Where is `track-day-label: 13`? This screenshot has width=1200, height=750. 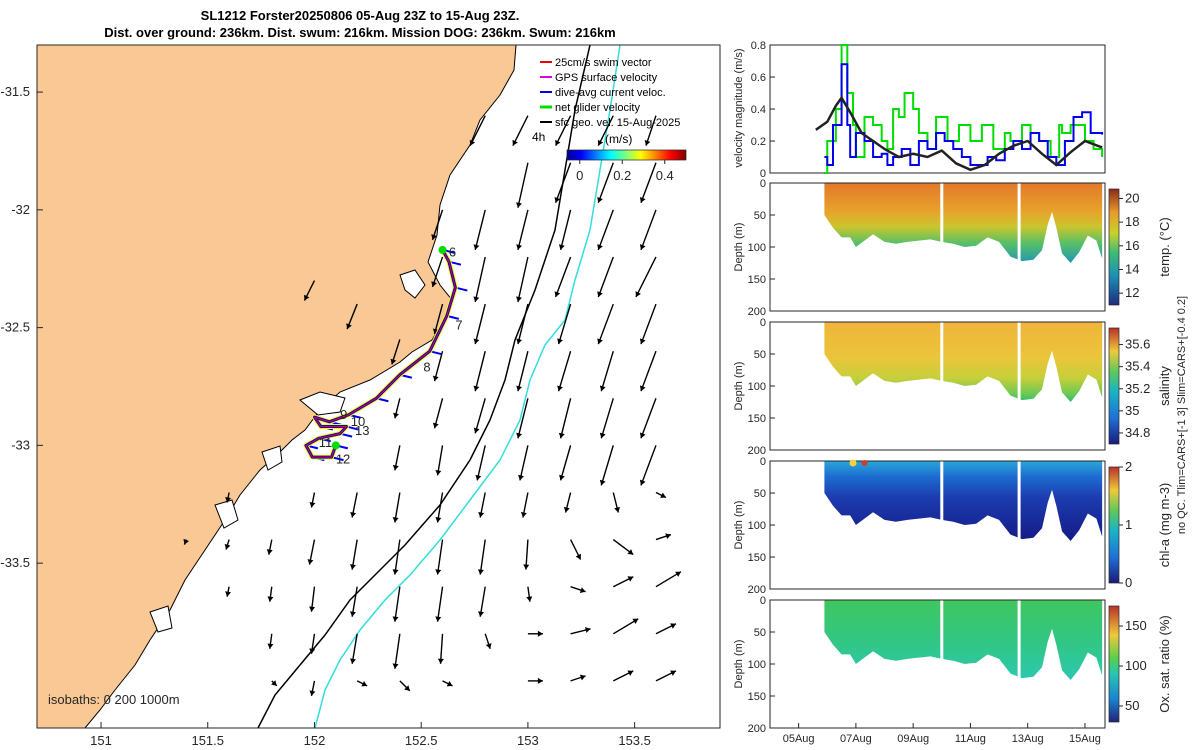 track-day-label: 13 is located at coordinates (362, 430).